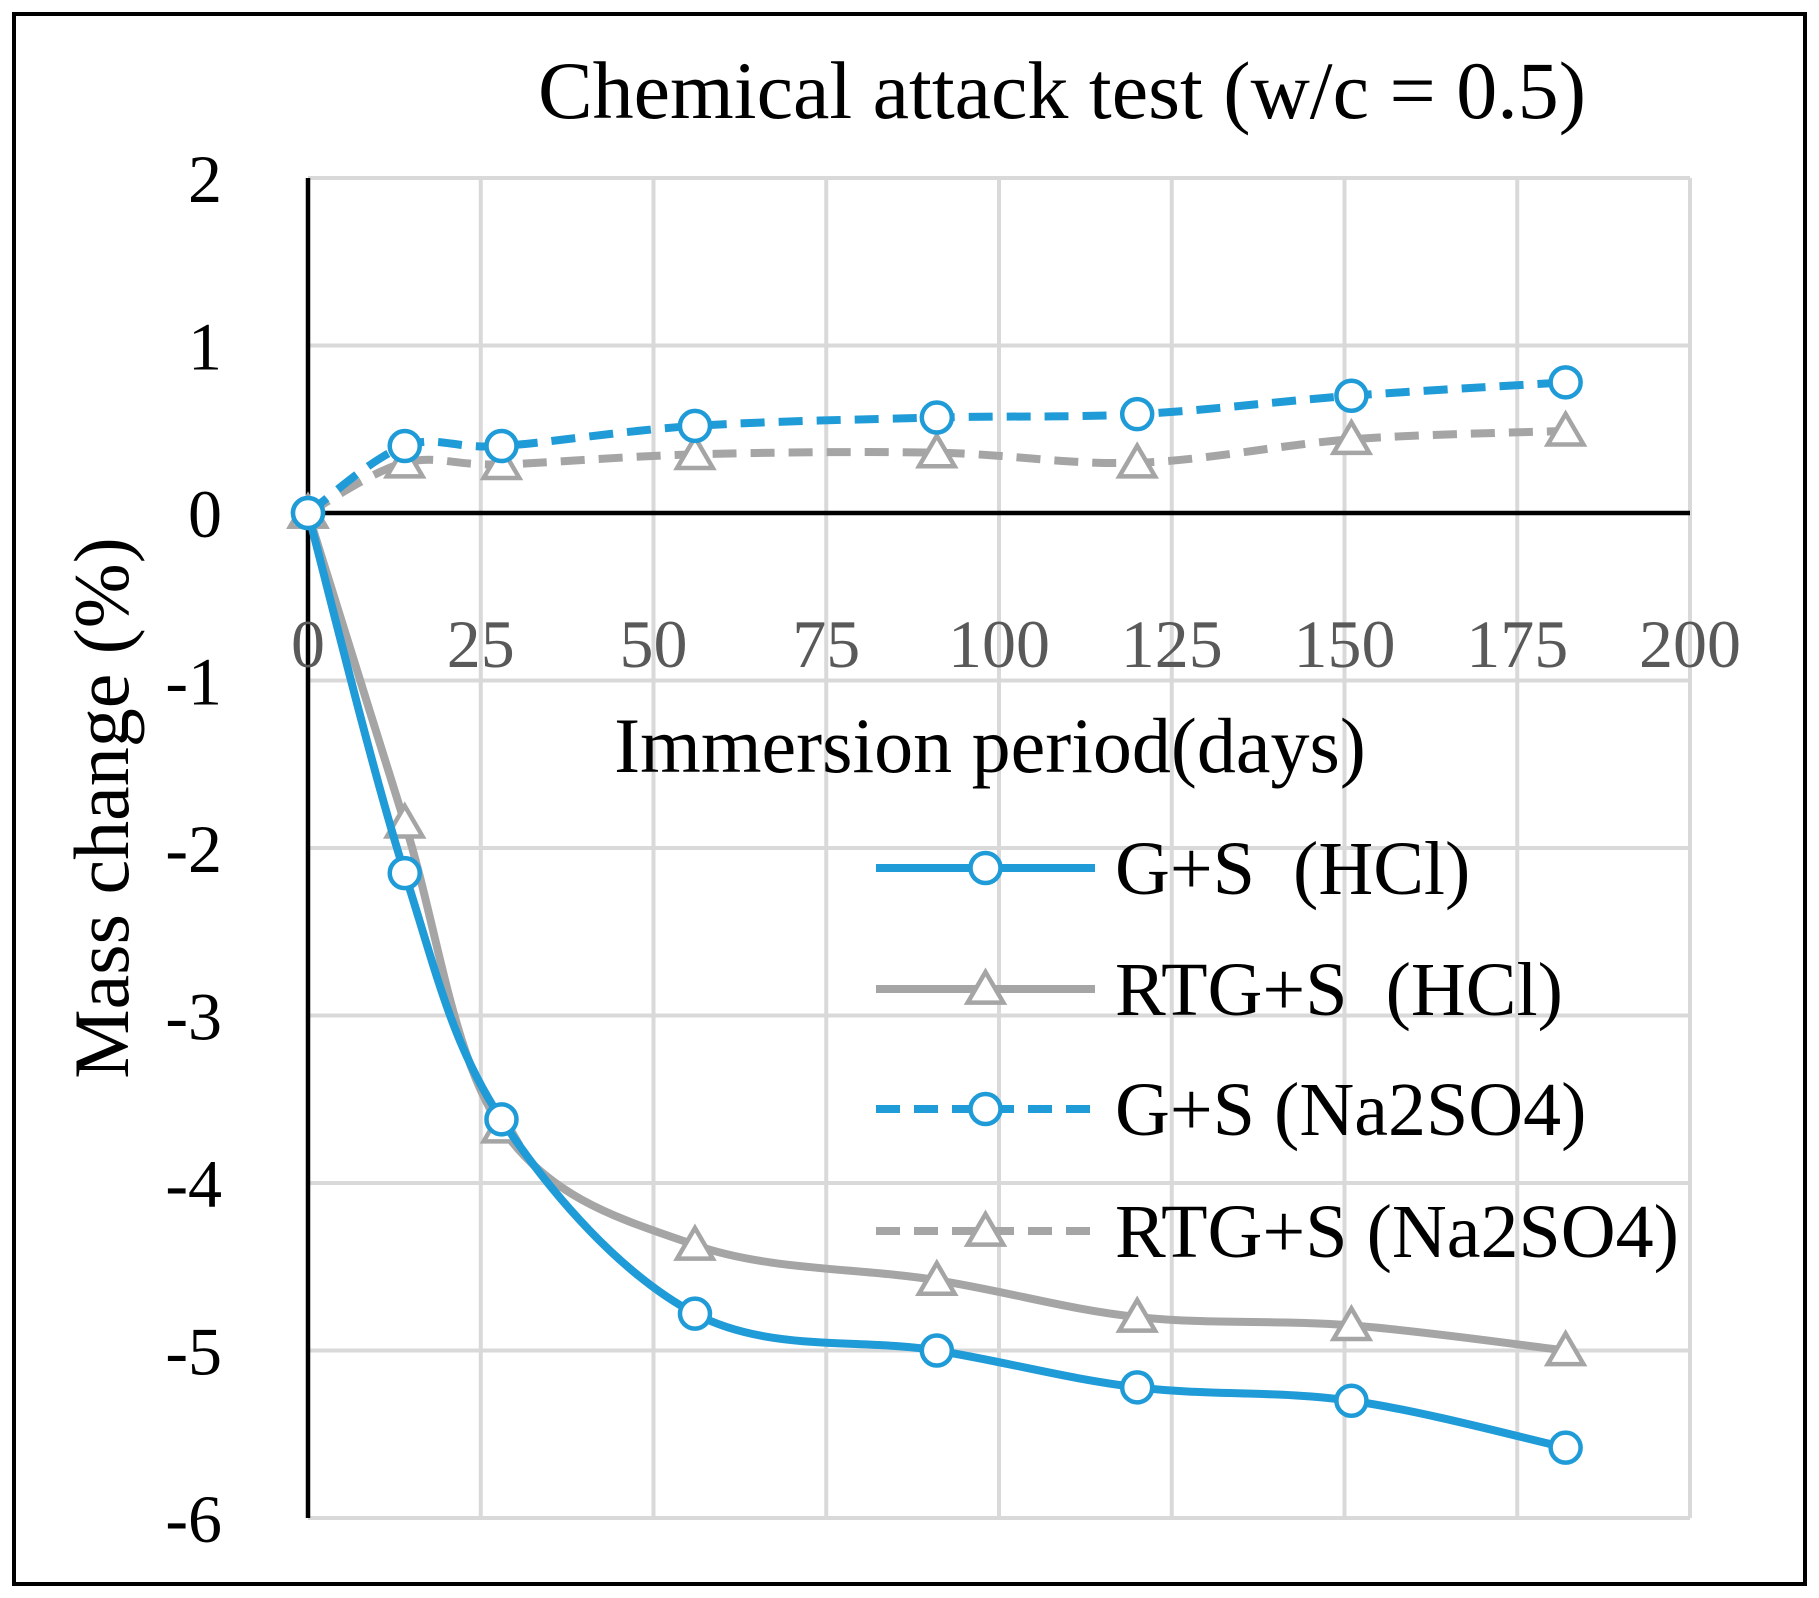  I want to click on legend-label: RTG+S (HCl), so click(1339, 990).